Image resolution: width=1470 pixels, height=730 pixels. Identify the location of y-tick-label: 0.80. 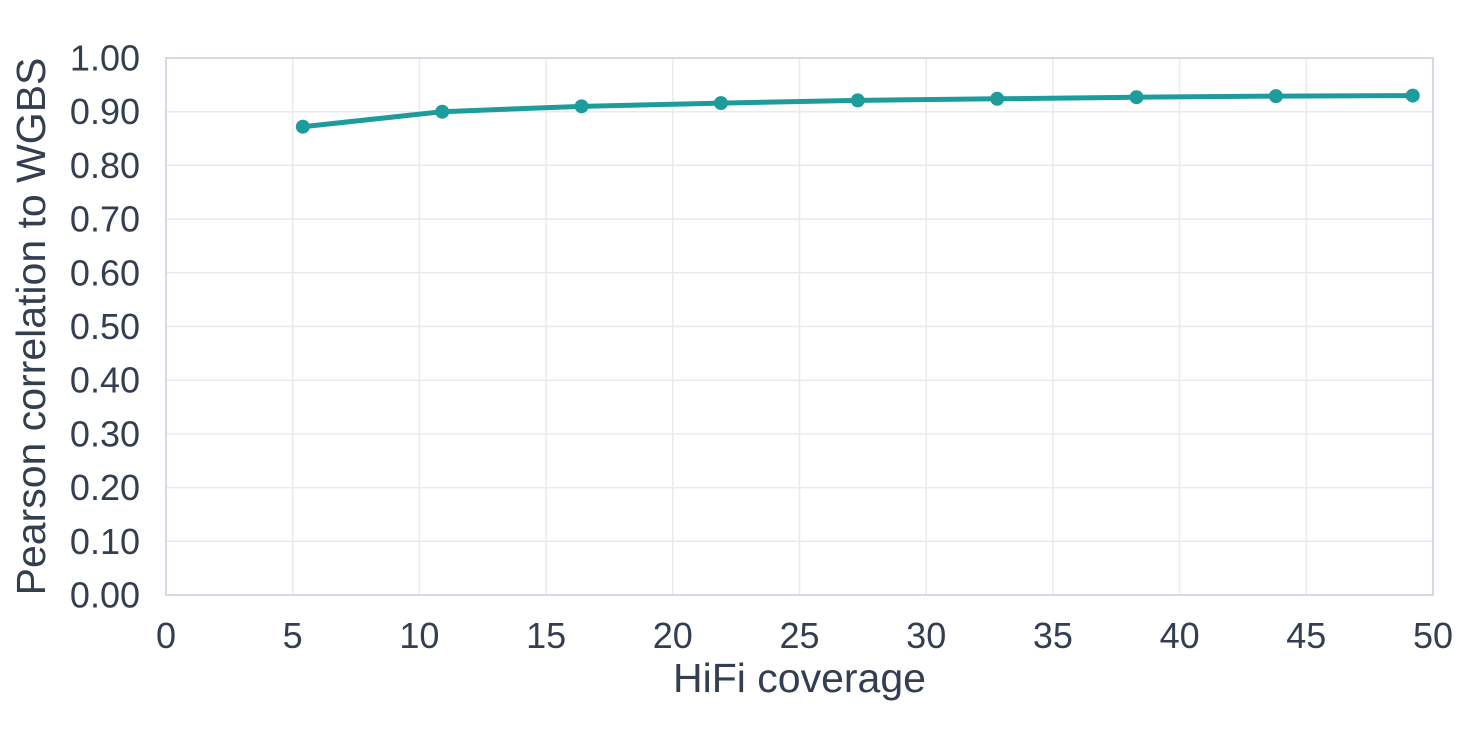
(105, 165).